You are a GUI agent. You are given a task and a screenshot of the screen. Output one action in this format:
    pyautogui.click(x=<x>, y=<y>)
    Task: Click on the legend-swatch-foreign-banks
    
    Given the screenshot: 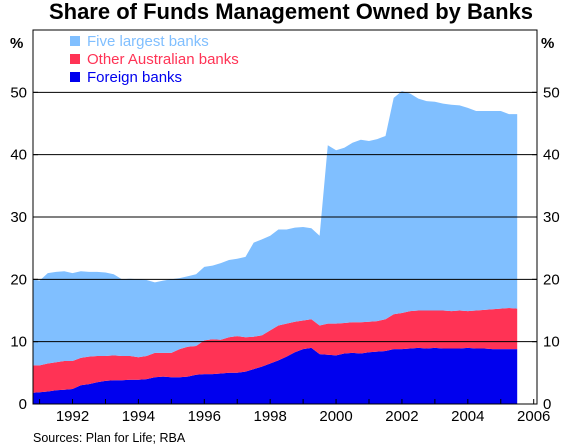 What is the action you would take?
    pyautogui.click(x=75, y=77)
    